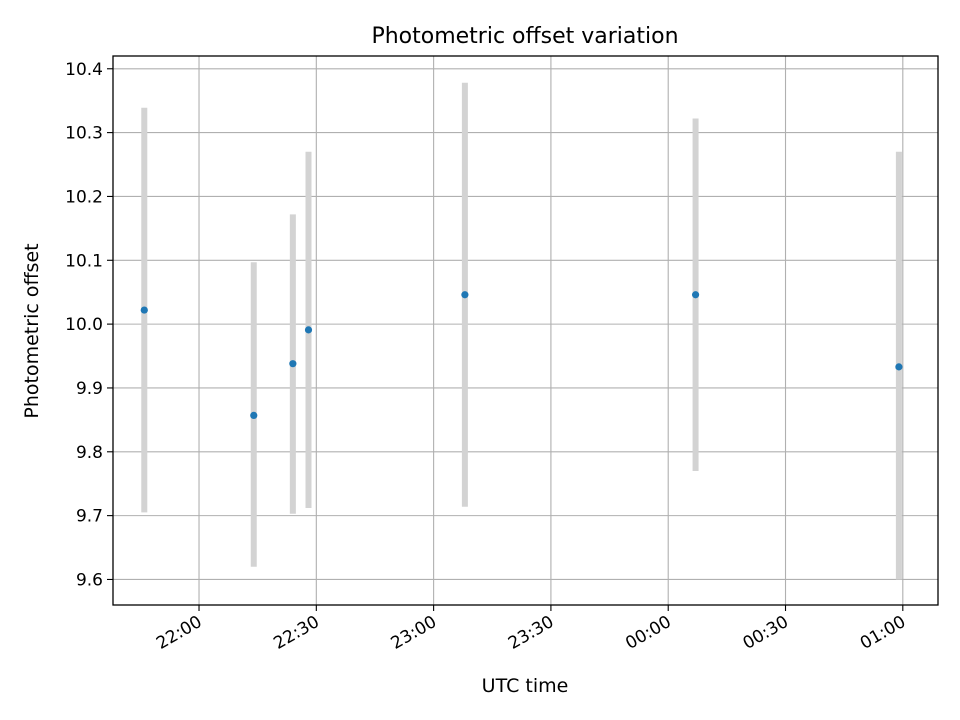  I want to click on x-tick-label: 00:00, so click(648, 633).